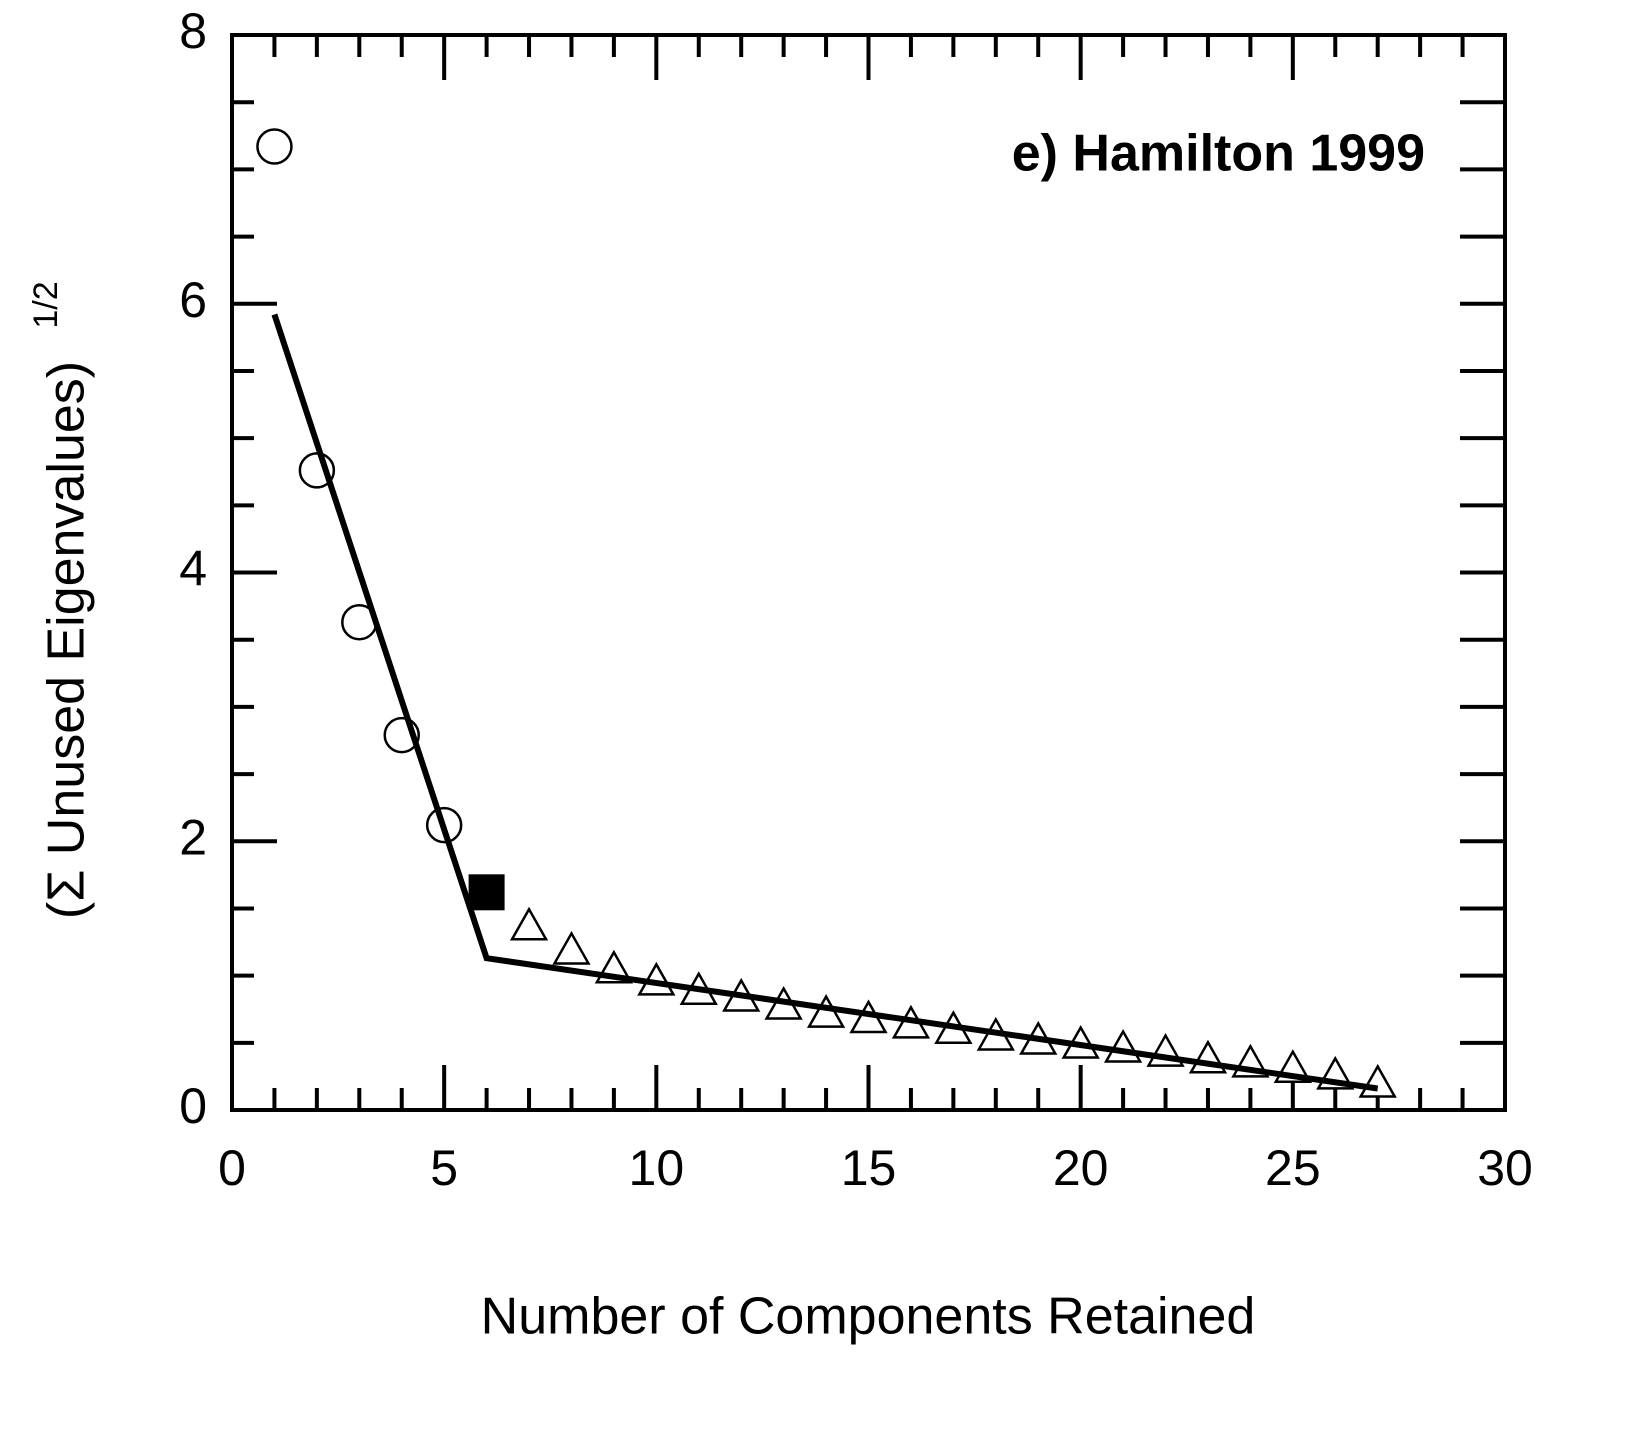 The width and height of the screenshot is (1641, 1435). What do you see at coordinates (869, 1168) in the screenshot?
I see `x-tick-label: 15` at bounding box center [869, 1168].